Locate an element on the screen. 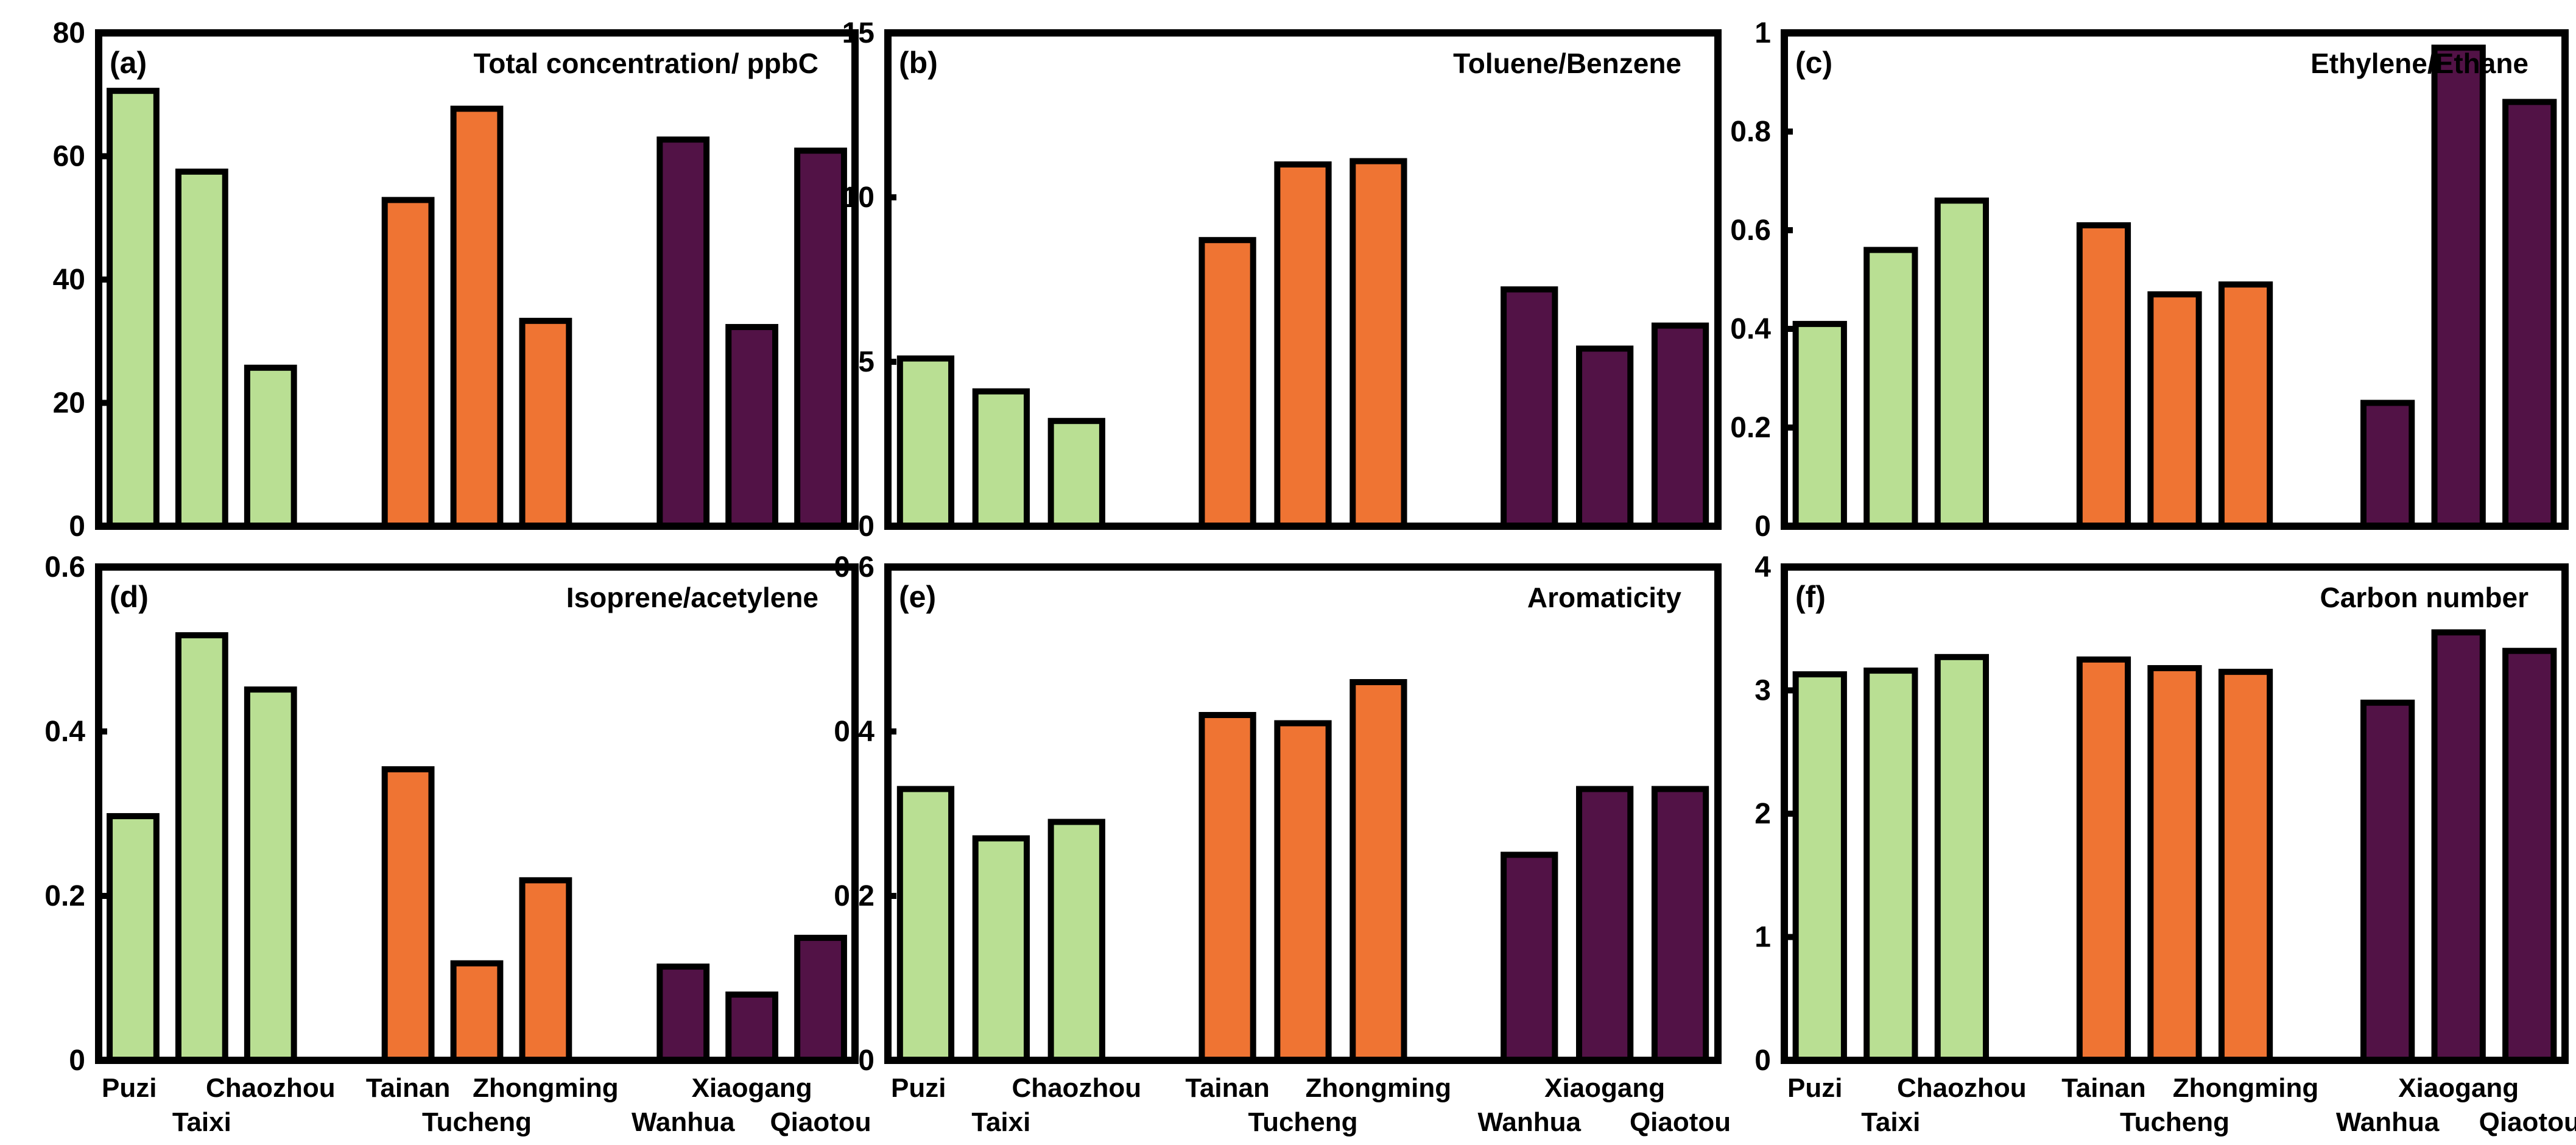 The height and width of the screenshot is (1145, 2576). y-tick-label: 2 is located at coordinates (1762, 814).